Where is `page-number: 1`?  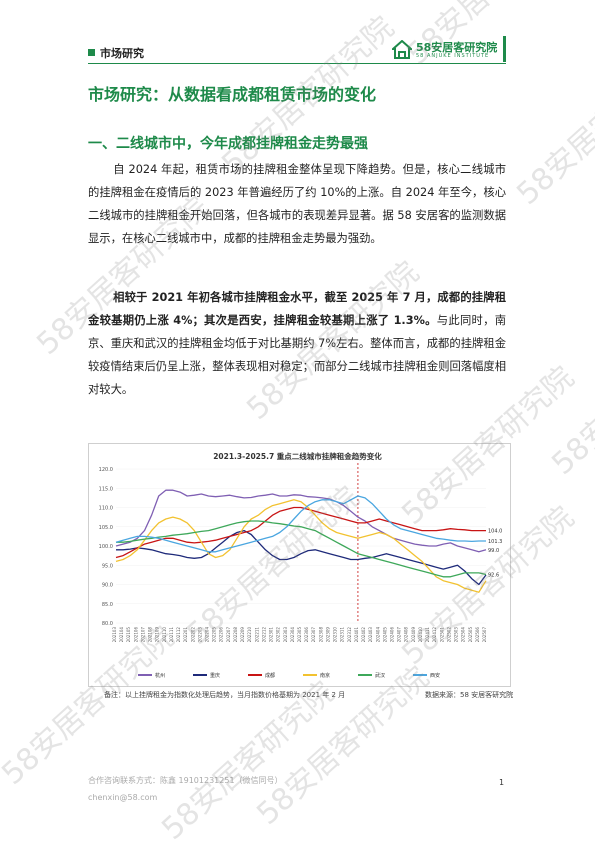 page-number: 1 is located at coordinates (502, 782).